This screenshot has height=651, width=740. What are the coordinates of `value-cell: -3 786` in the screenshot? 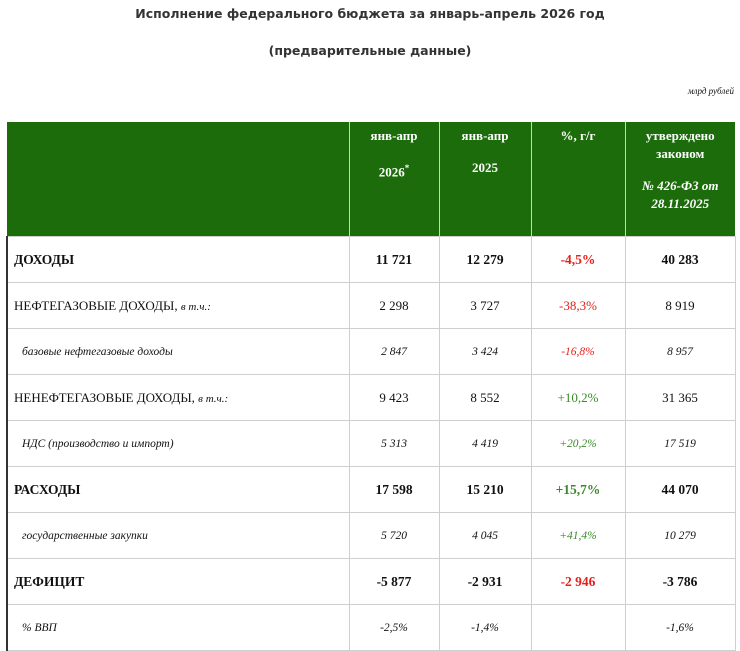 It's located at (680, 581).